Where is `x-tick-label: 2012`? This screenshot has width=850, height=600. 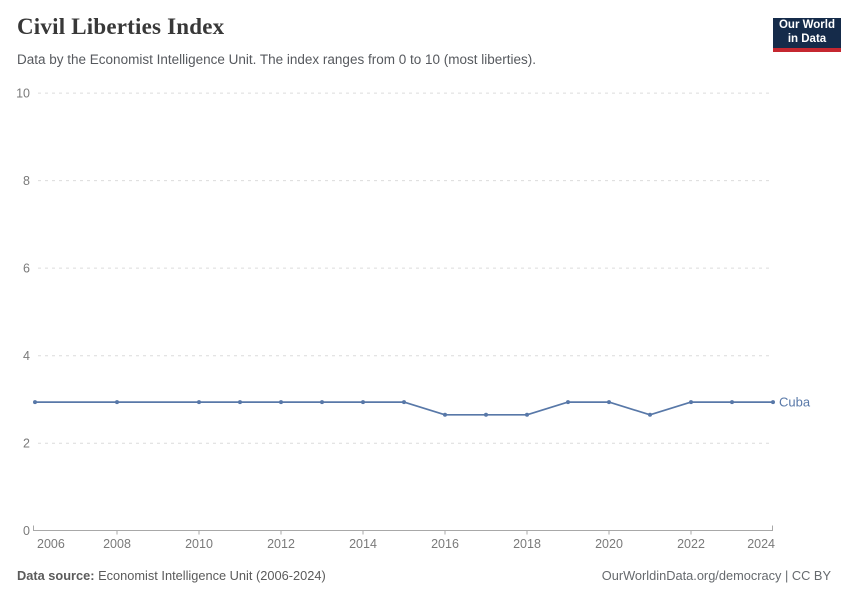
x-tick-label: 2012 is located at coordinates (281, 544).